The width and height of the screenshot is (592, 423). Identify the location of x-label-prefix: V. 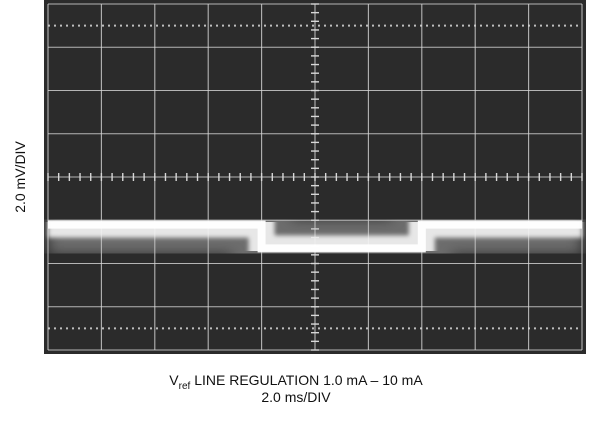
(174, 380).